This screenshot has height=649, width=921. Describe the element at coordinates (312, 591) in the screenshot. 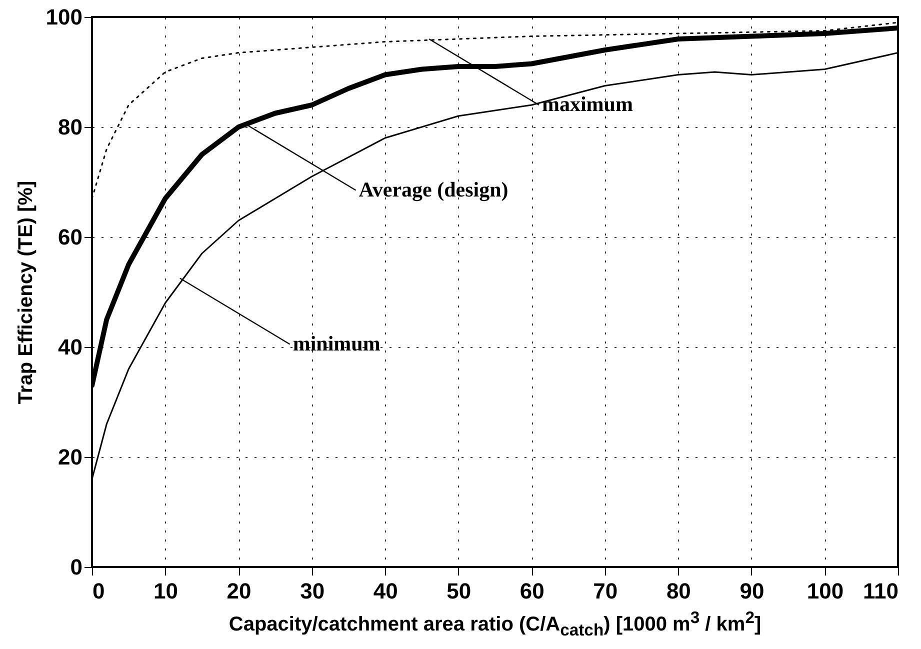

I see `x-tick-label: 30` at that location.